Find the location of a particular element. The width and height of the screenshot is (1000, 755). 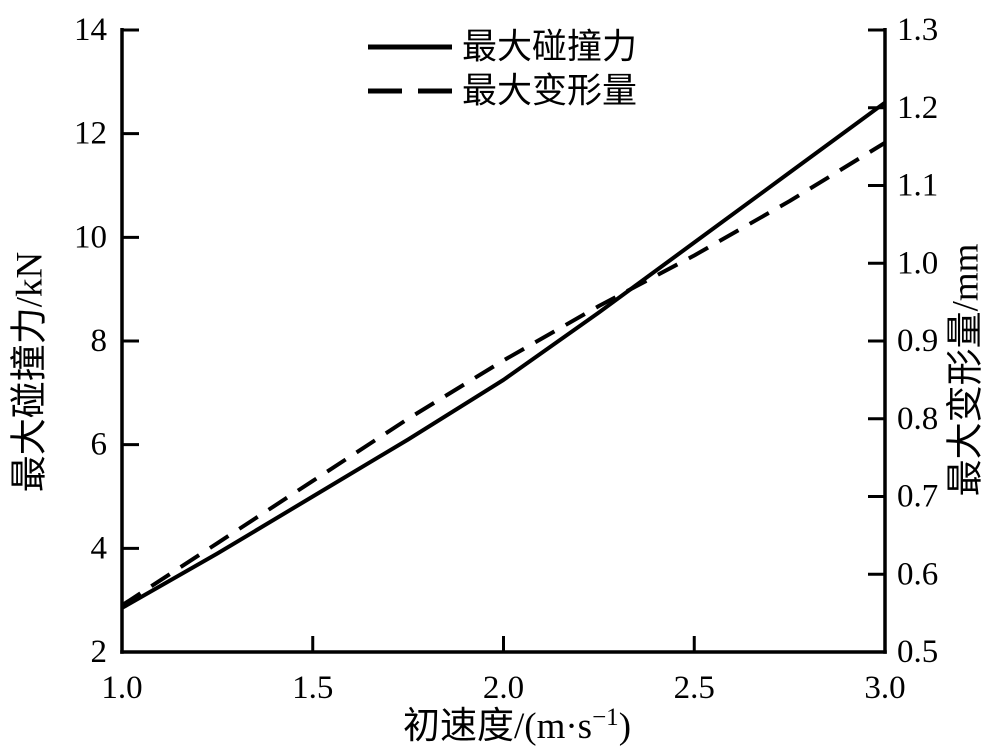

right-axis-tick-label: 0.5 is located at coordinates (917, 652).